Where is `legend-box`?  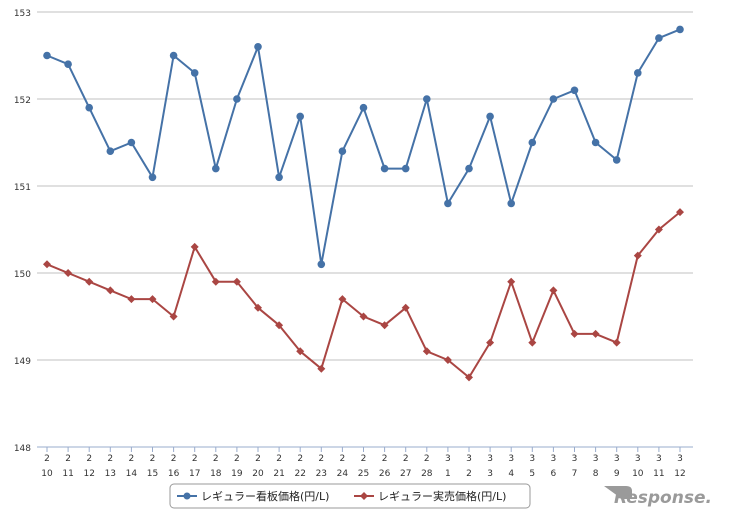 legend-box is located at coordinates (350, 496).